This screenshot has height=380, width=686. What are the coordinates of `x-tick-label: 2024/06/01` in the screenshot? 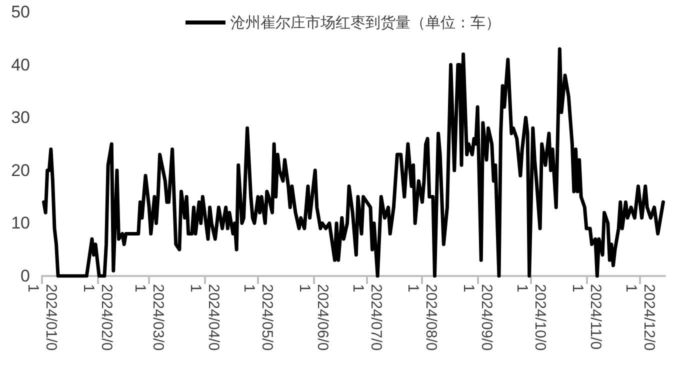 It's located at (313, 317).